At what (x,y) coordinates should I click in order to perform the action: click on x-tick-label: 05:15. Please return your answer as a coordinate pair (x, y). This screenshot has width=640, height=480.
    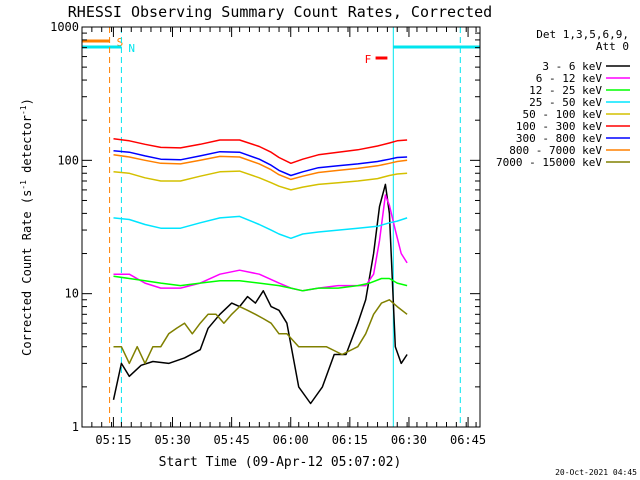
    Looking at the image, I should click on (113, 440).